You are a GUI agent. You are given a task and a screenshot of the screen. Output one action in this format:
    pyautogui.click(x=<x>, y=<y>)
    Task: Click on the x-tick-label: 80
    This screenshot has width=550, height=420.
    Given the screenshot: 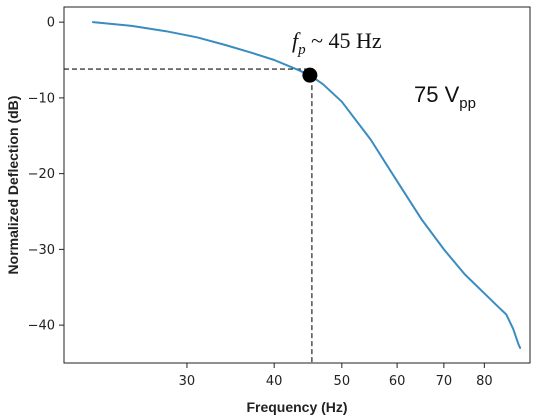 What is the action you would take?
    pyautogui.click(x=484, y=381)
    